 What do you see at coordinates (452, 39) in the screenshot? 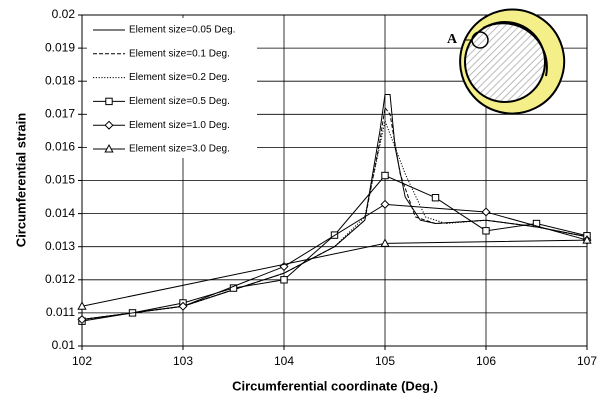
I see `inset-label: A` at bounding box center [452, 39].